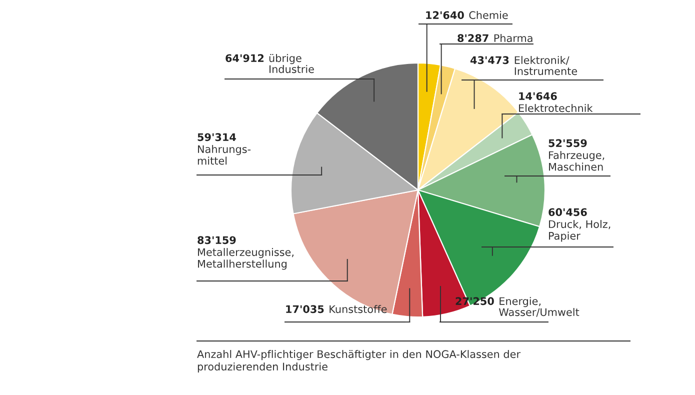 This screenshot has height=395, width=695. What do you see at coordinates (224, 155) in the screenshot?
I see `slice-label: Nahrungs- mittel` at bounding box center [224, 155].